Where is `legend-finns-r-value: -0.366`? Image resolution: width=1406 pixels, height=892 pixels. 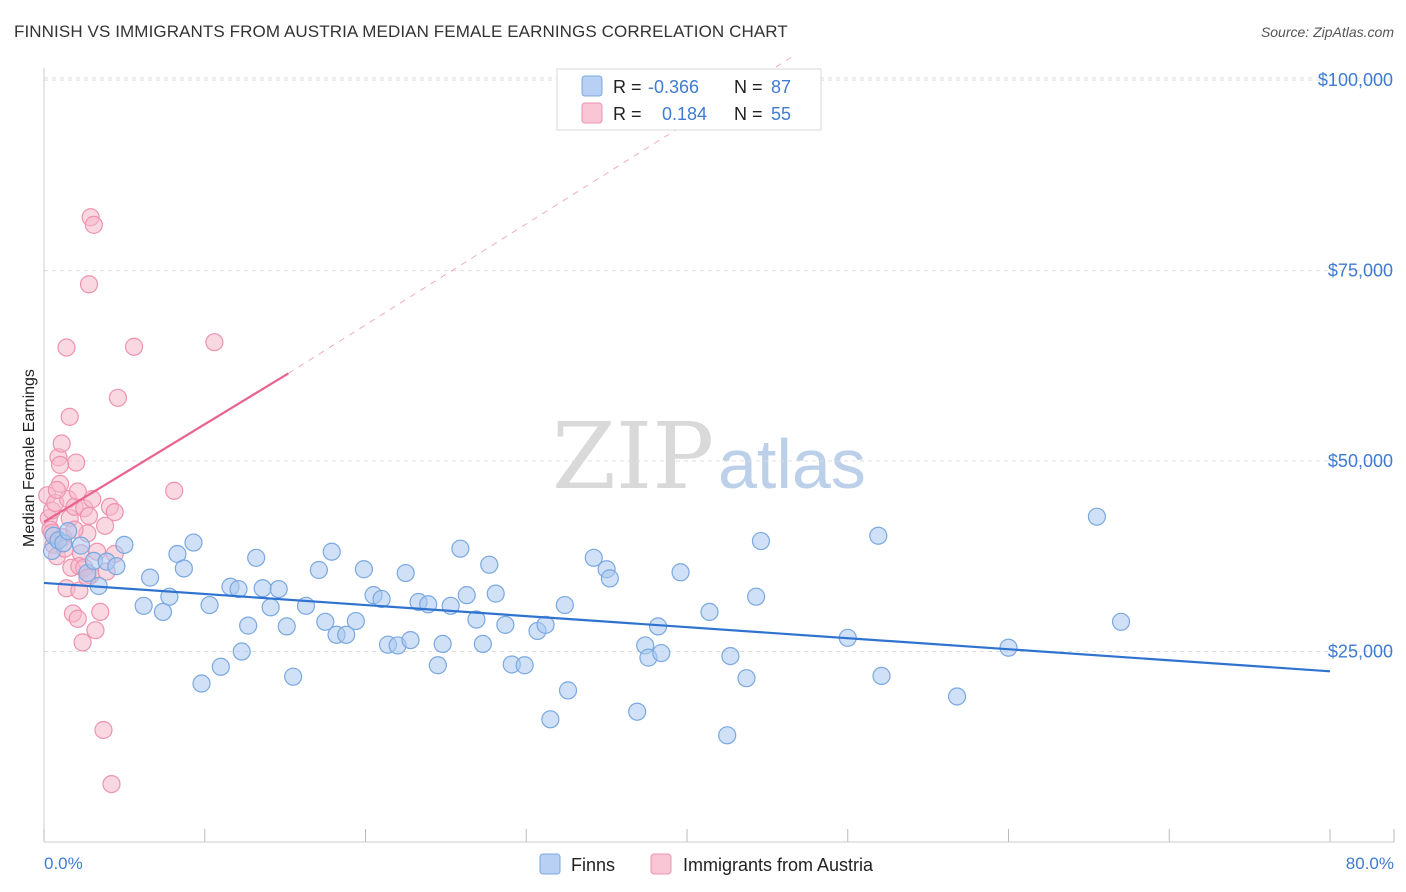
legend-finns-r-value: -0.366 is located at coordinates (673, 87).